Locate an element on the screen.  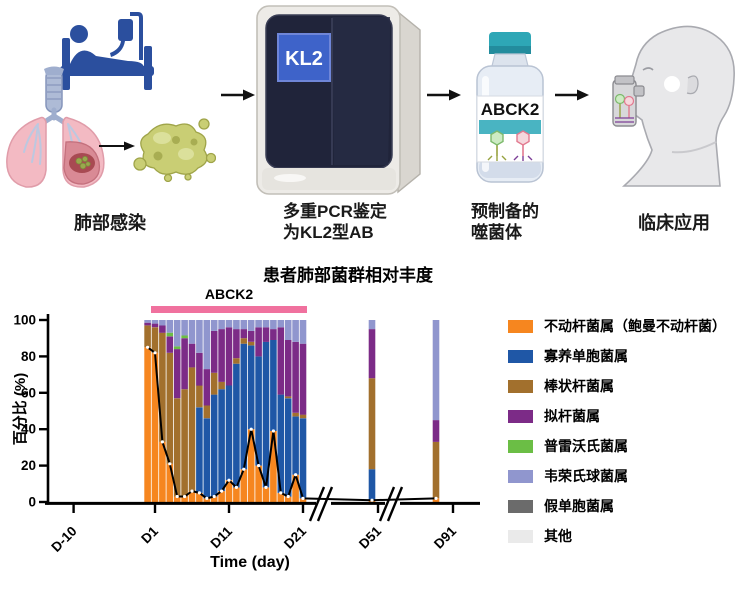
treatment-band is located at coordinates (229, 309).